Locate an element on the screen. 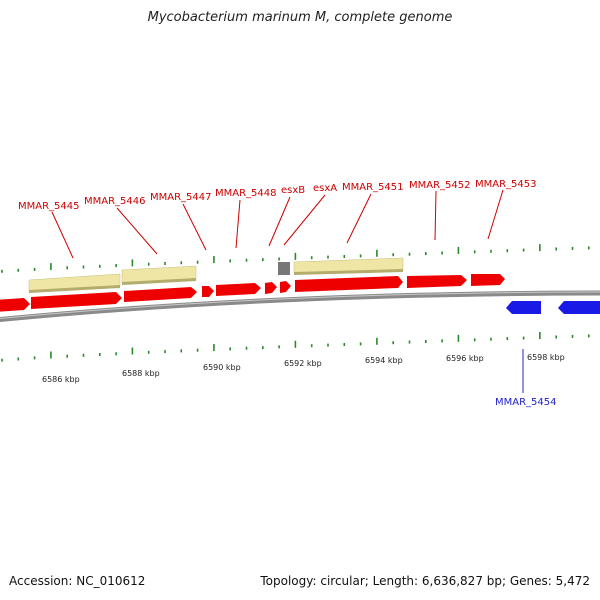 This screenshot has height=600, width=600. scale-label: 6596 kbp is located at coordinates (465, 358).